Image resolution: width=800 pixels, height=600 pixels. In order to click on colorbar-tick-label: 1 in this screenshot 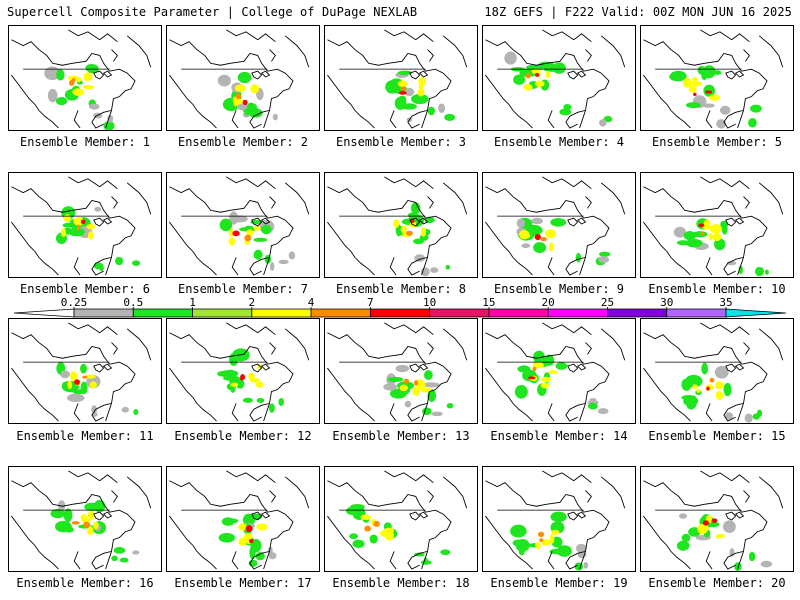, I will do `click(192, 302)`.